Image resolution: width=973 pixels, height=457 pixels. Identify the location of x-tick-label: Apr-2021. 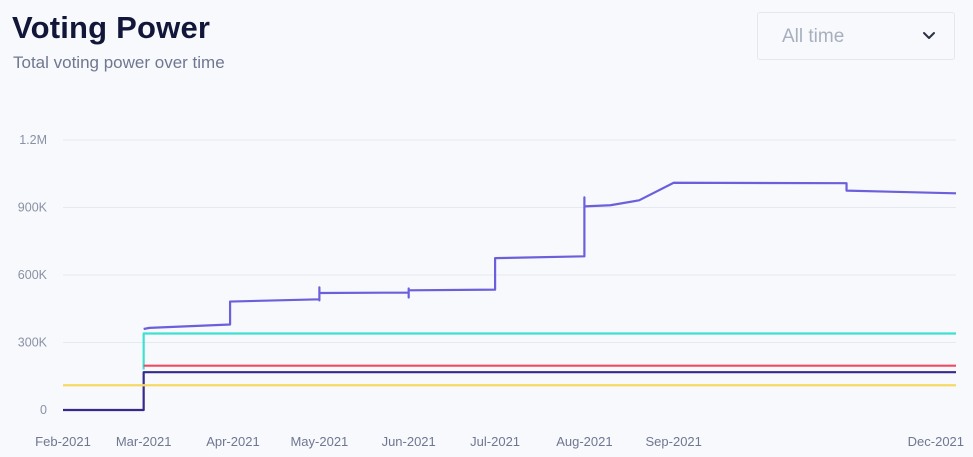
(232, 441).